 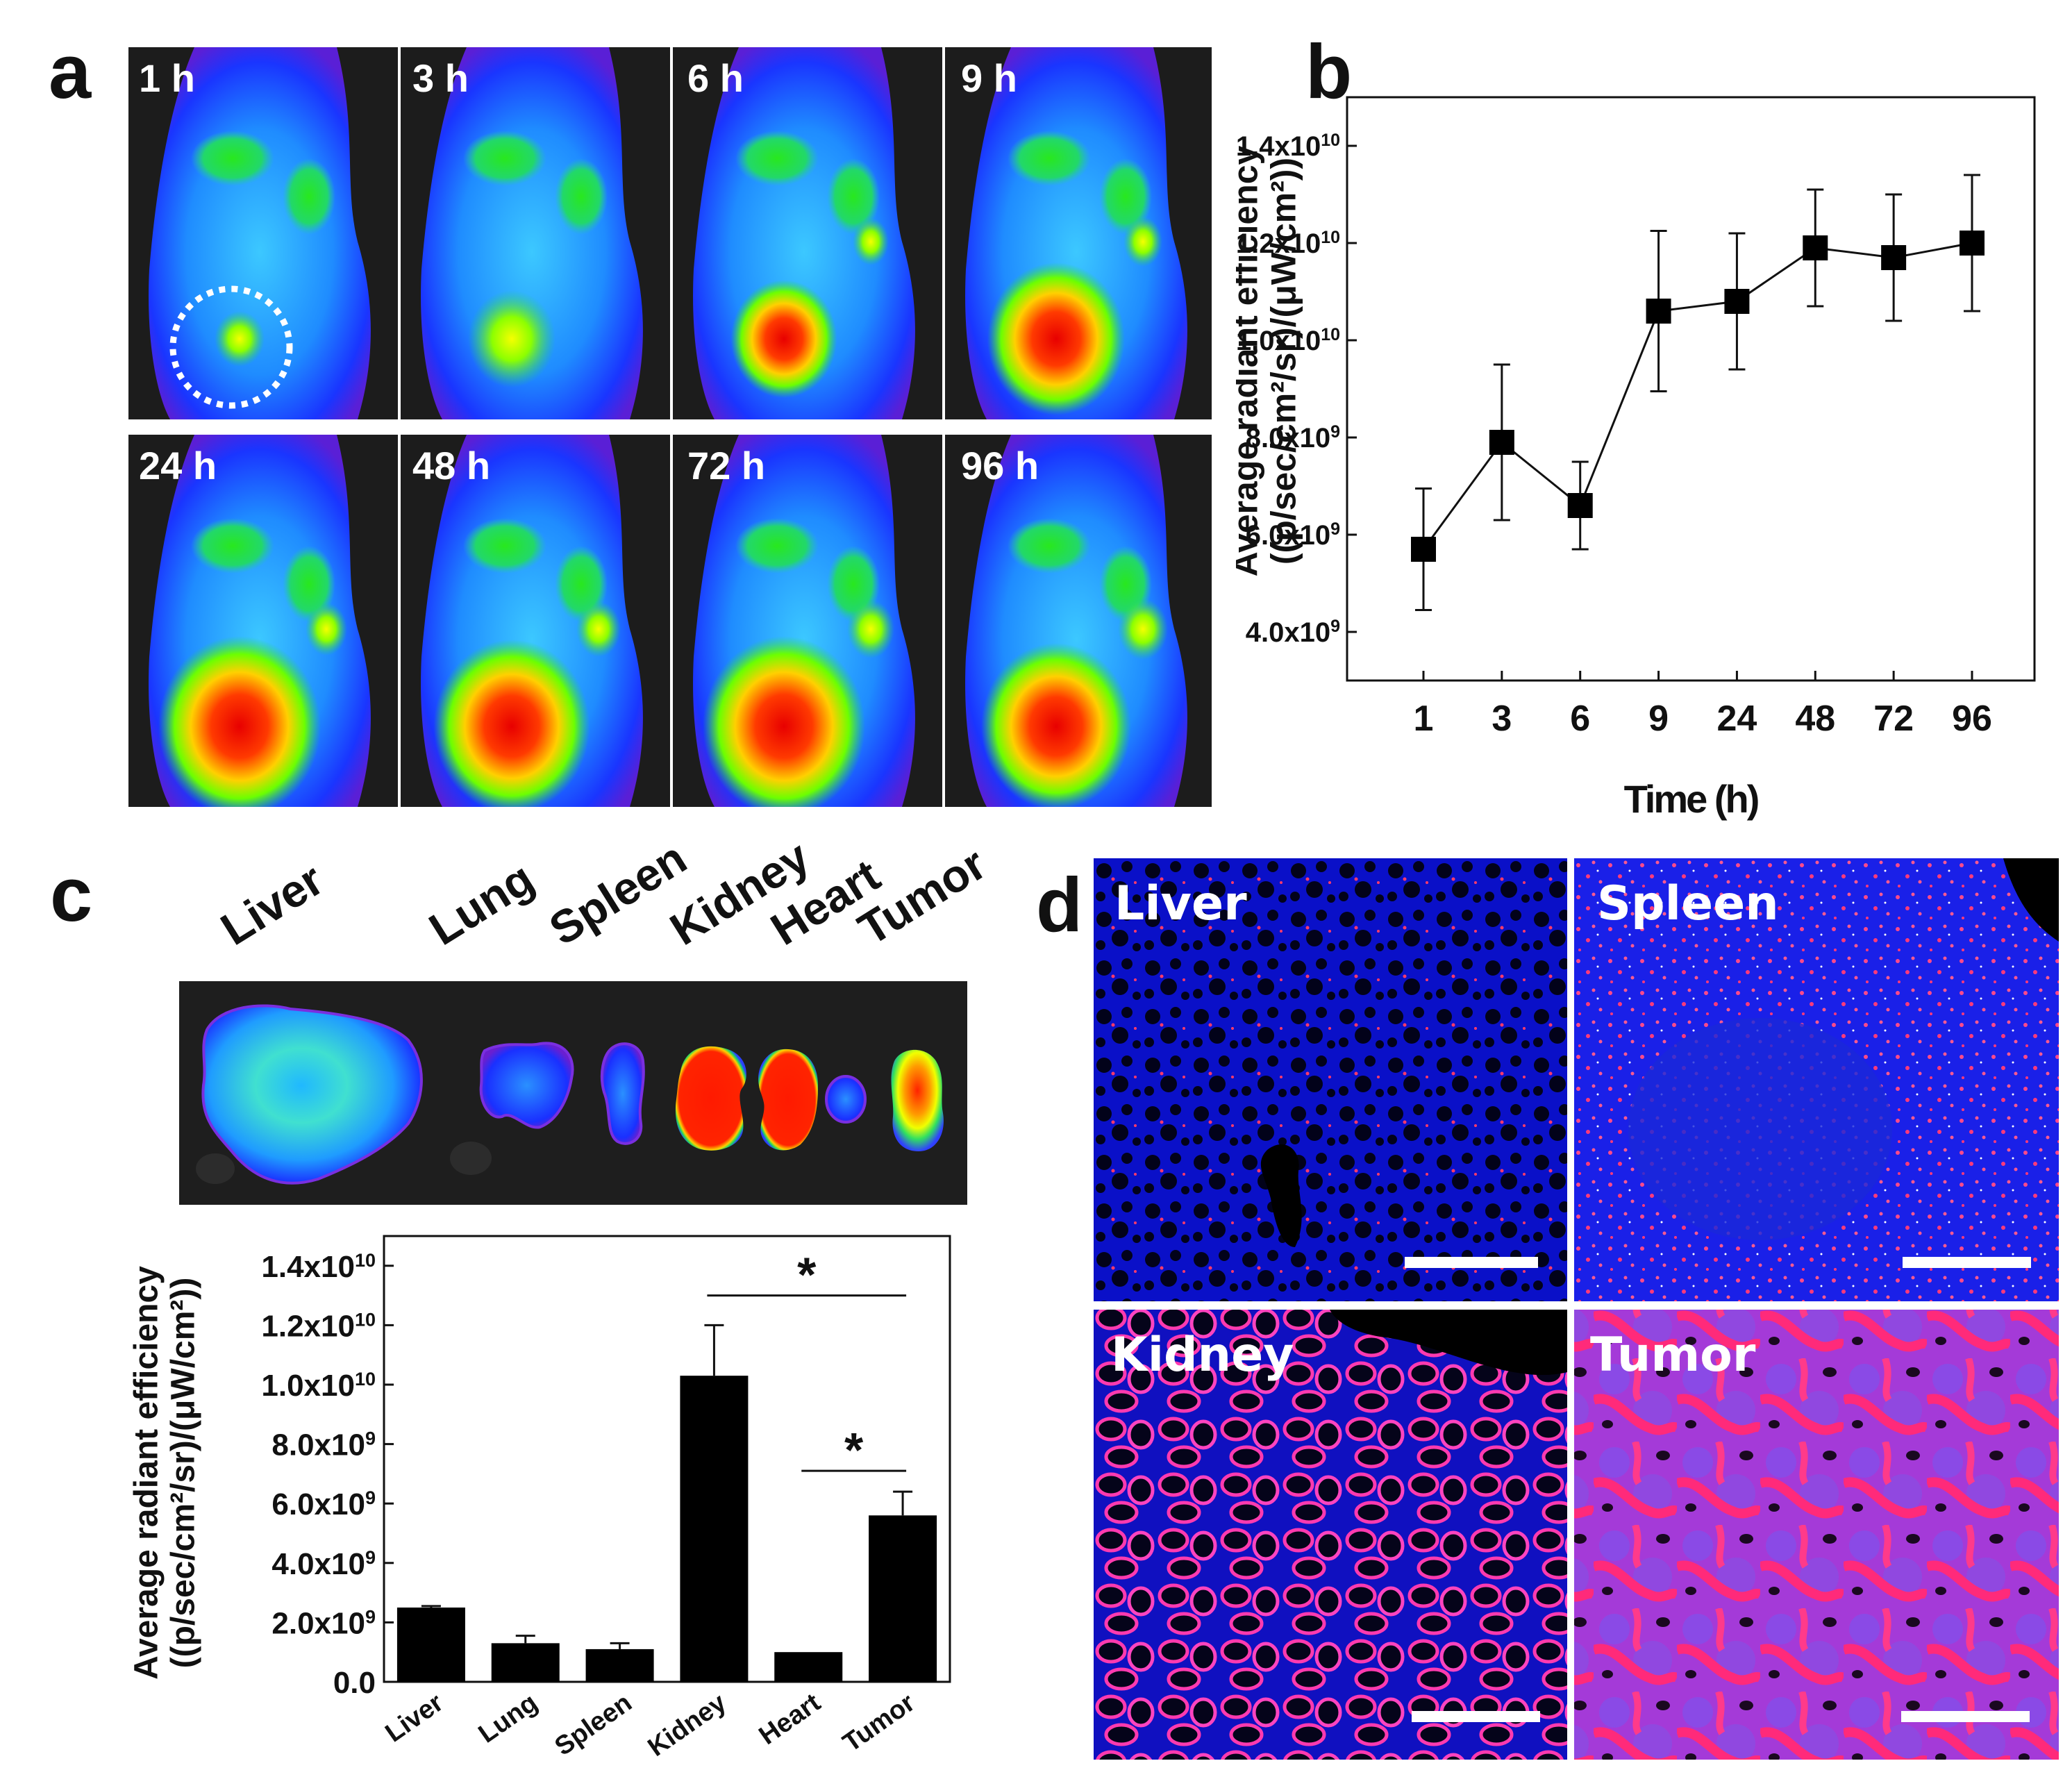 What do you see at coordinates (323, 1623) in the screenshot?
I see `y-tick-label: 2.0x109` at bounding box center [323, 1623].